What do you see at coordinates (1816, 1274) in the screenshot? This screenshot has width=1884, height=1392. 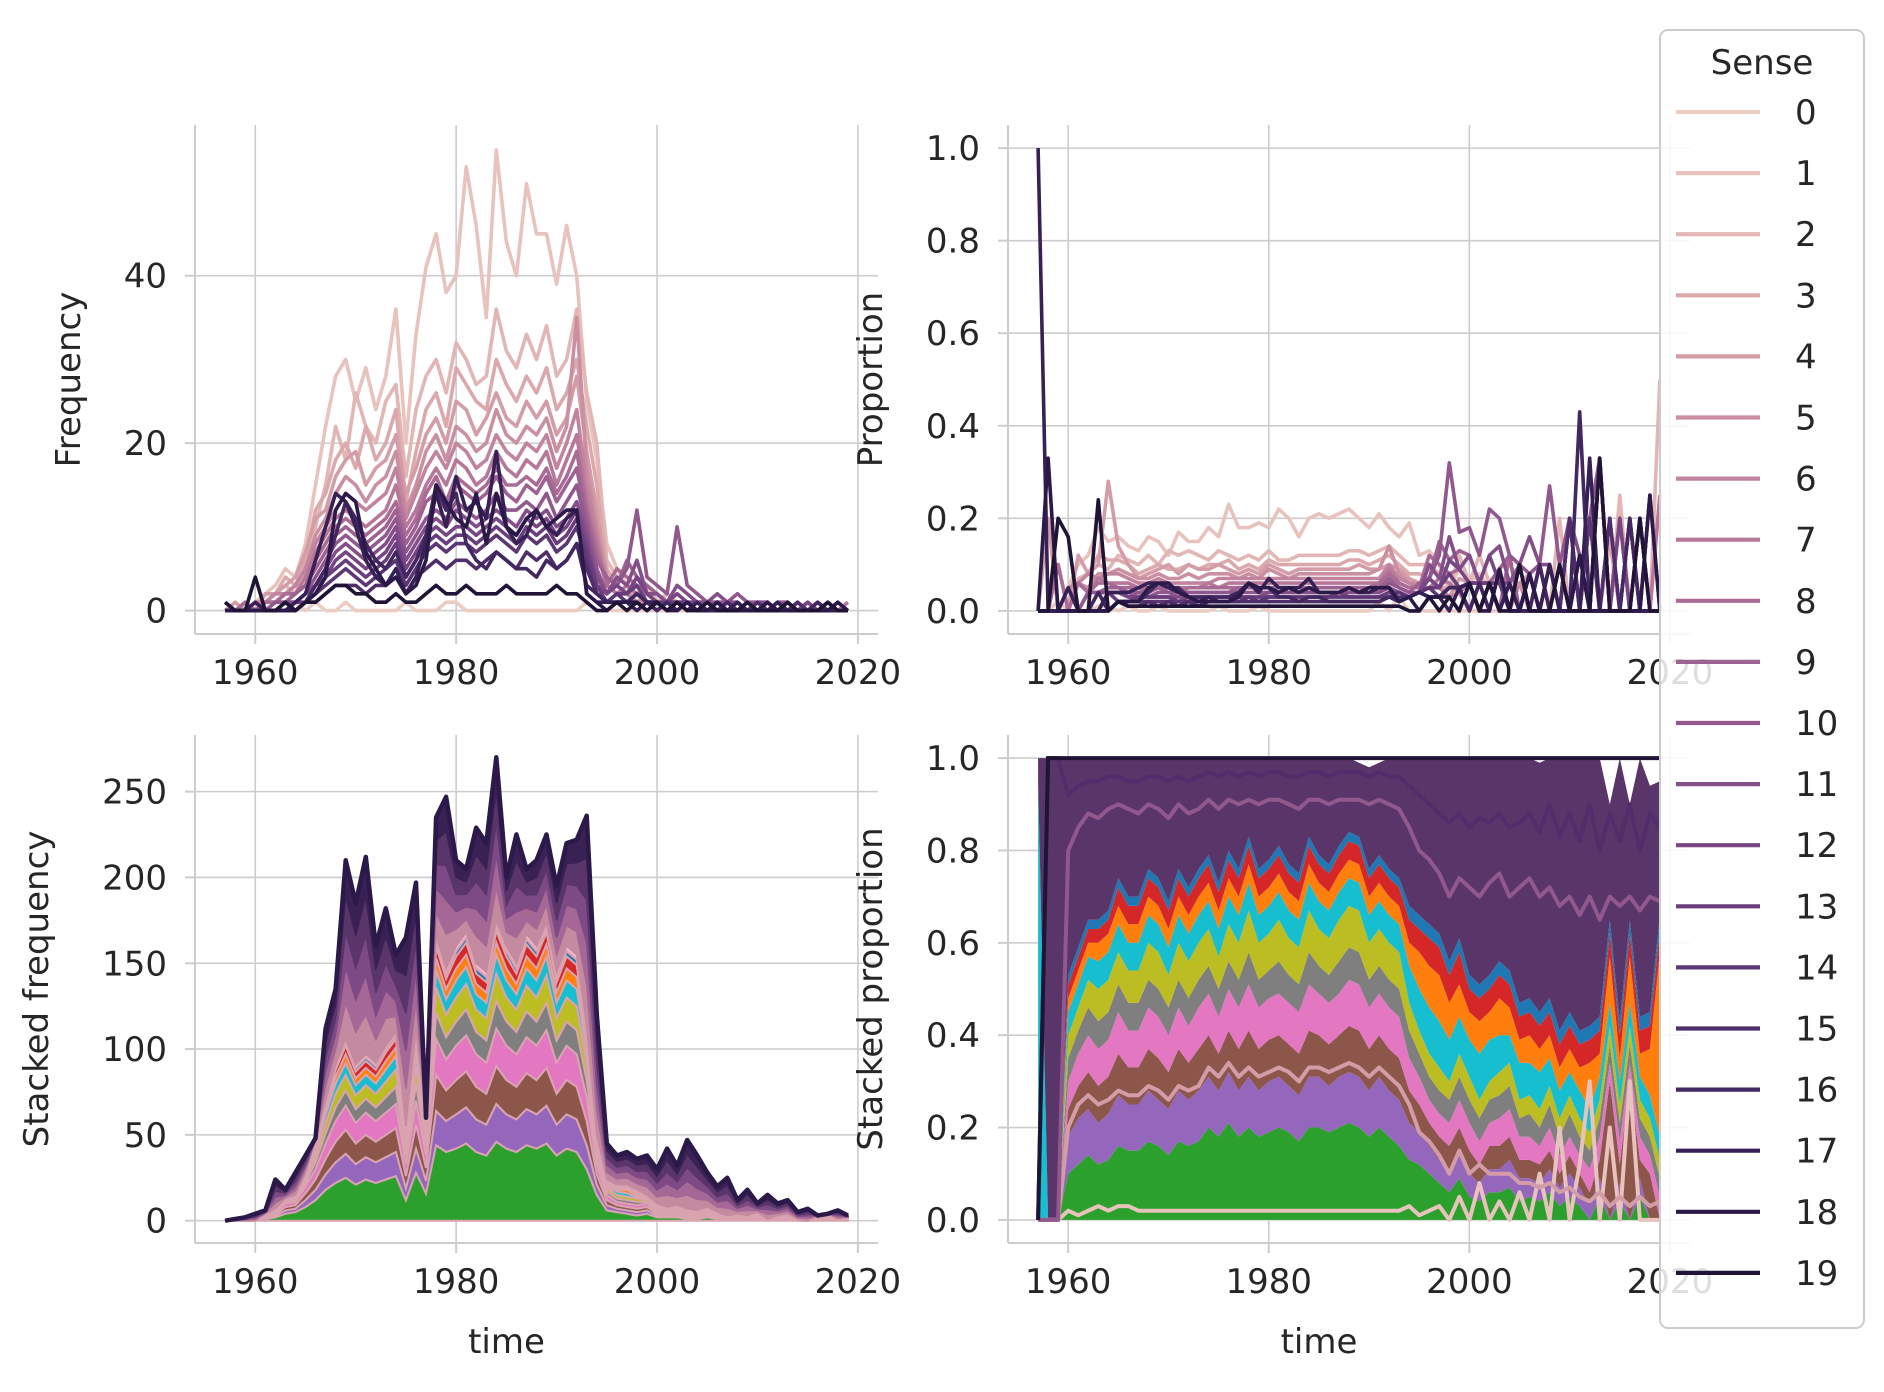 I see `legend-label: 19` at bounding box center [1816, 1274].